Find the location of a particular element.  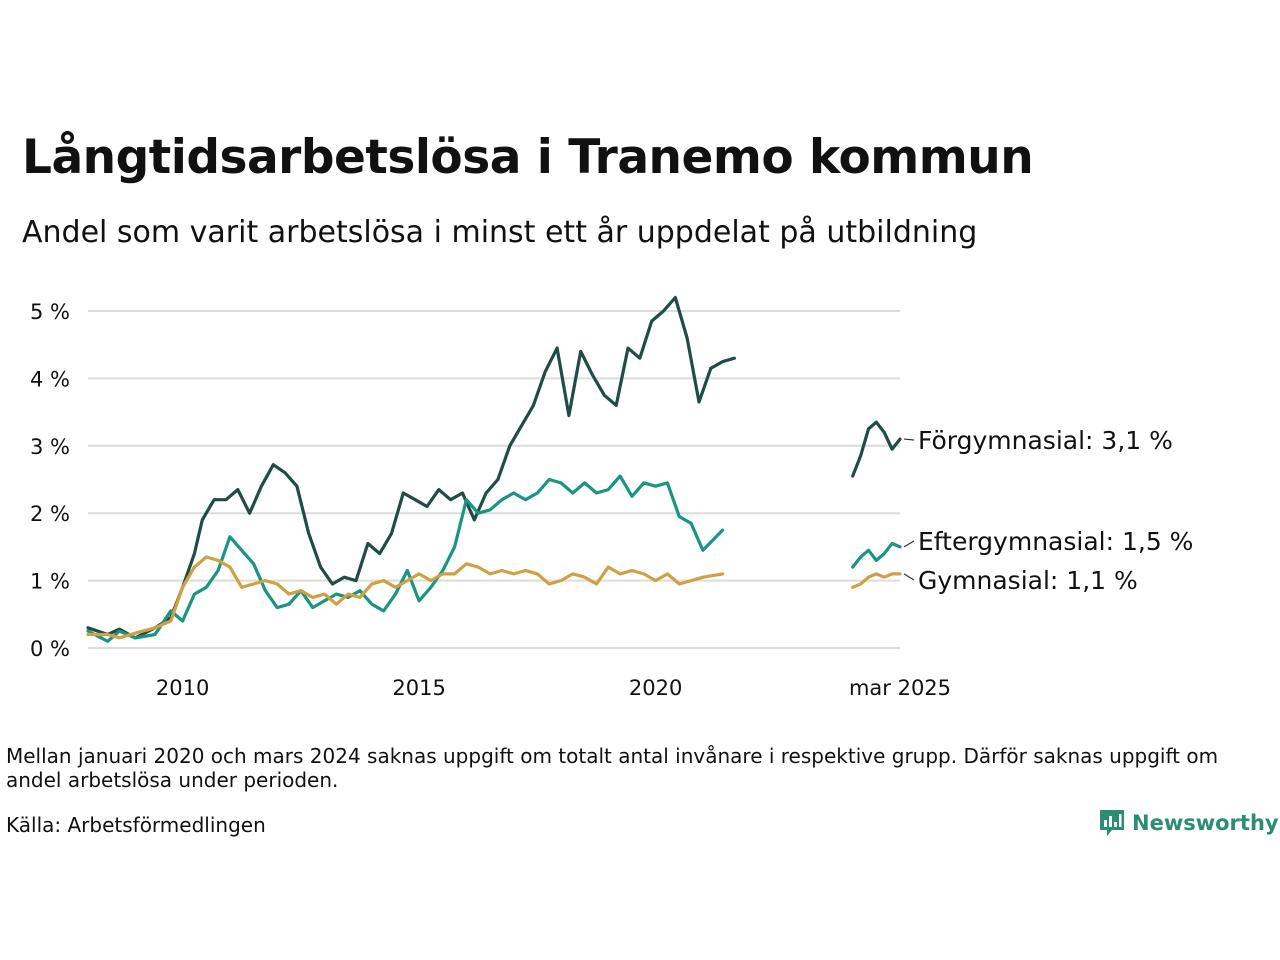

bar-chart-icon is located at coordinates (1112, 823).